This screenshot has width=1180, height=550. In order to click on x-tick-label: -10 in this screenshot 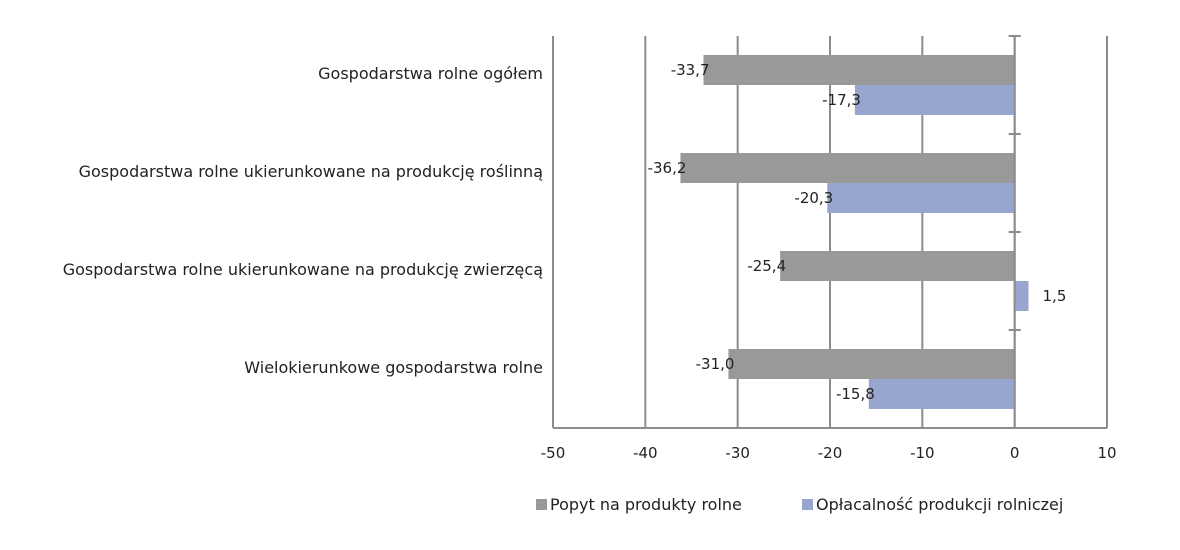, I will do `click(922, 453)`.